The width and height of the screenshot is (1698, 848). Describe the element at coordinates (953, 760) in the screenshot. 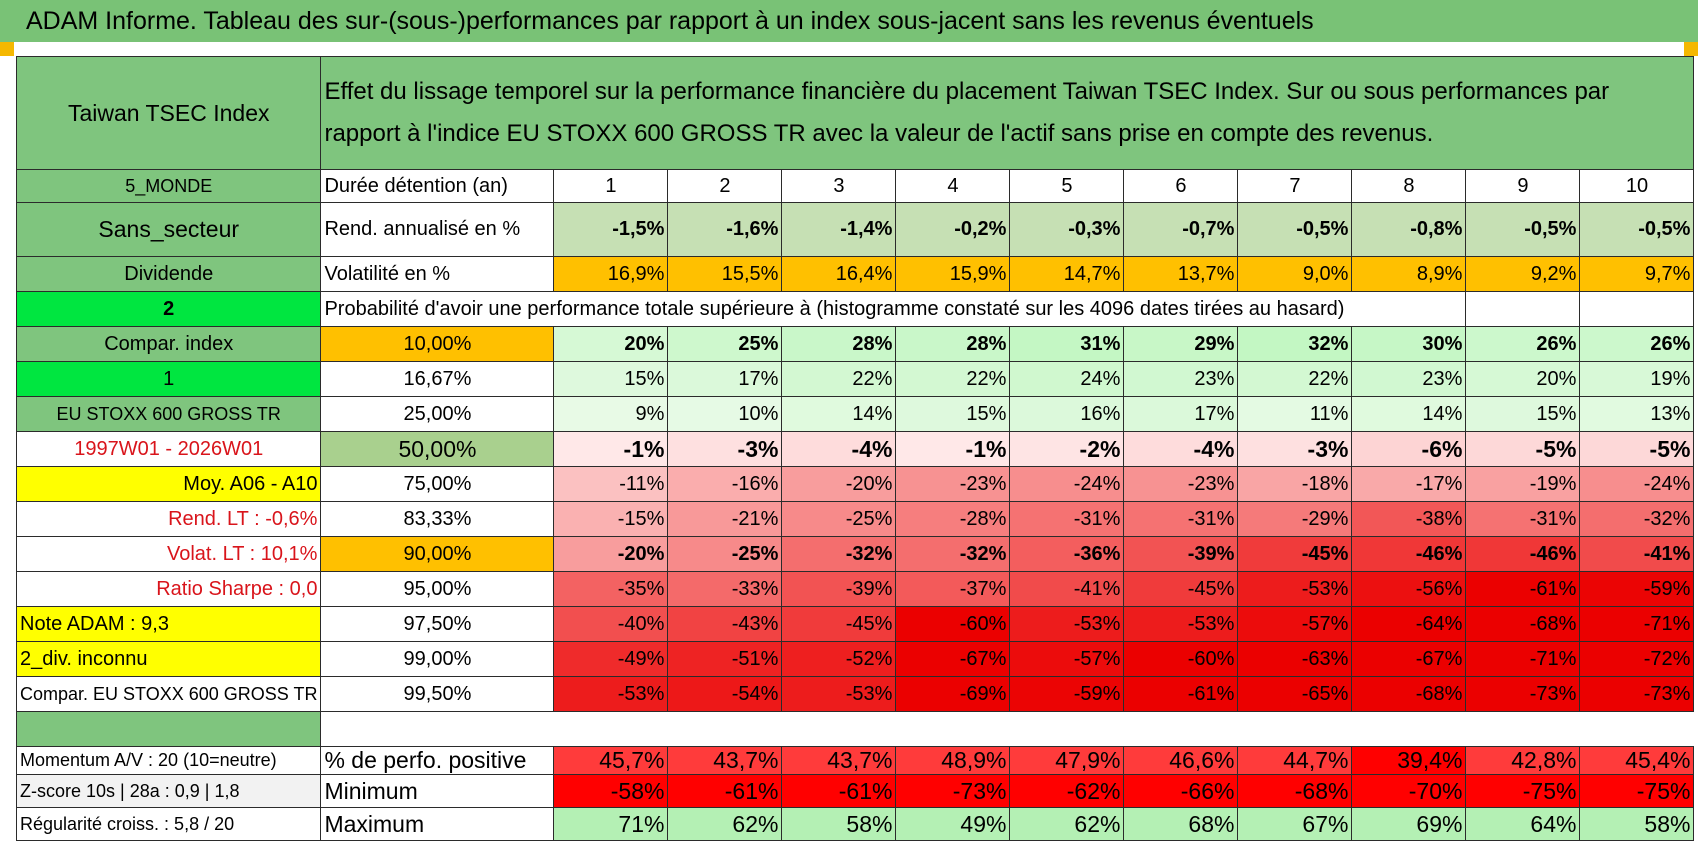

I see `statistic-value: 48,9%` at that location.